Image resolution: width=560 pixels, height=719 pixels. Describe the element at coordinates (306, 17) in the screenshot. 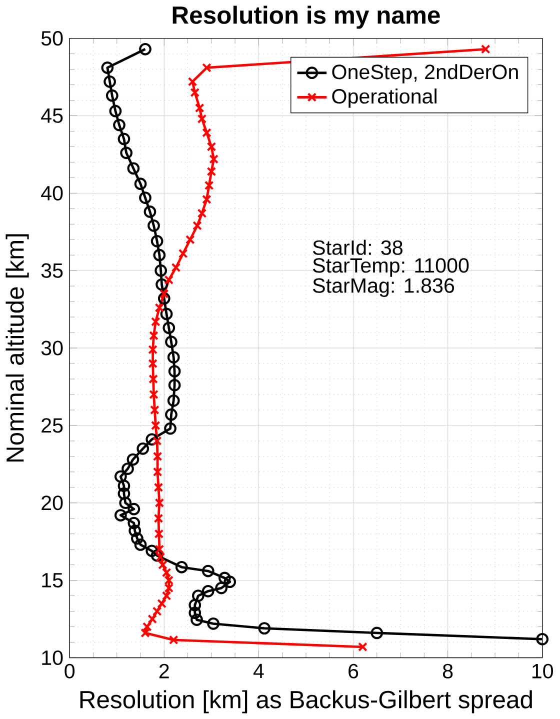

I see `chart-title: Resolution is my name` at that location.